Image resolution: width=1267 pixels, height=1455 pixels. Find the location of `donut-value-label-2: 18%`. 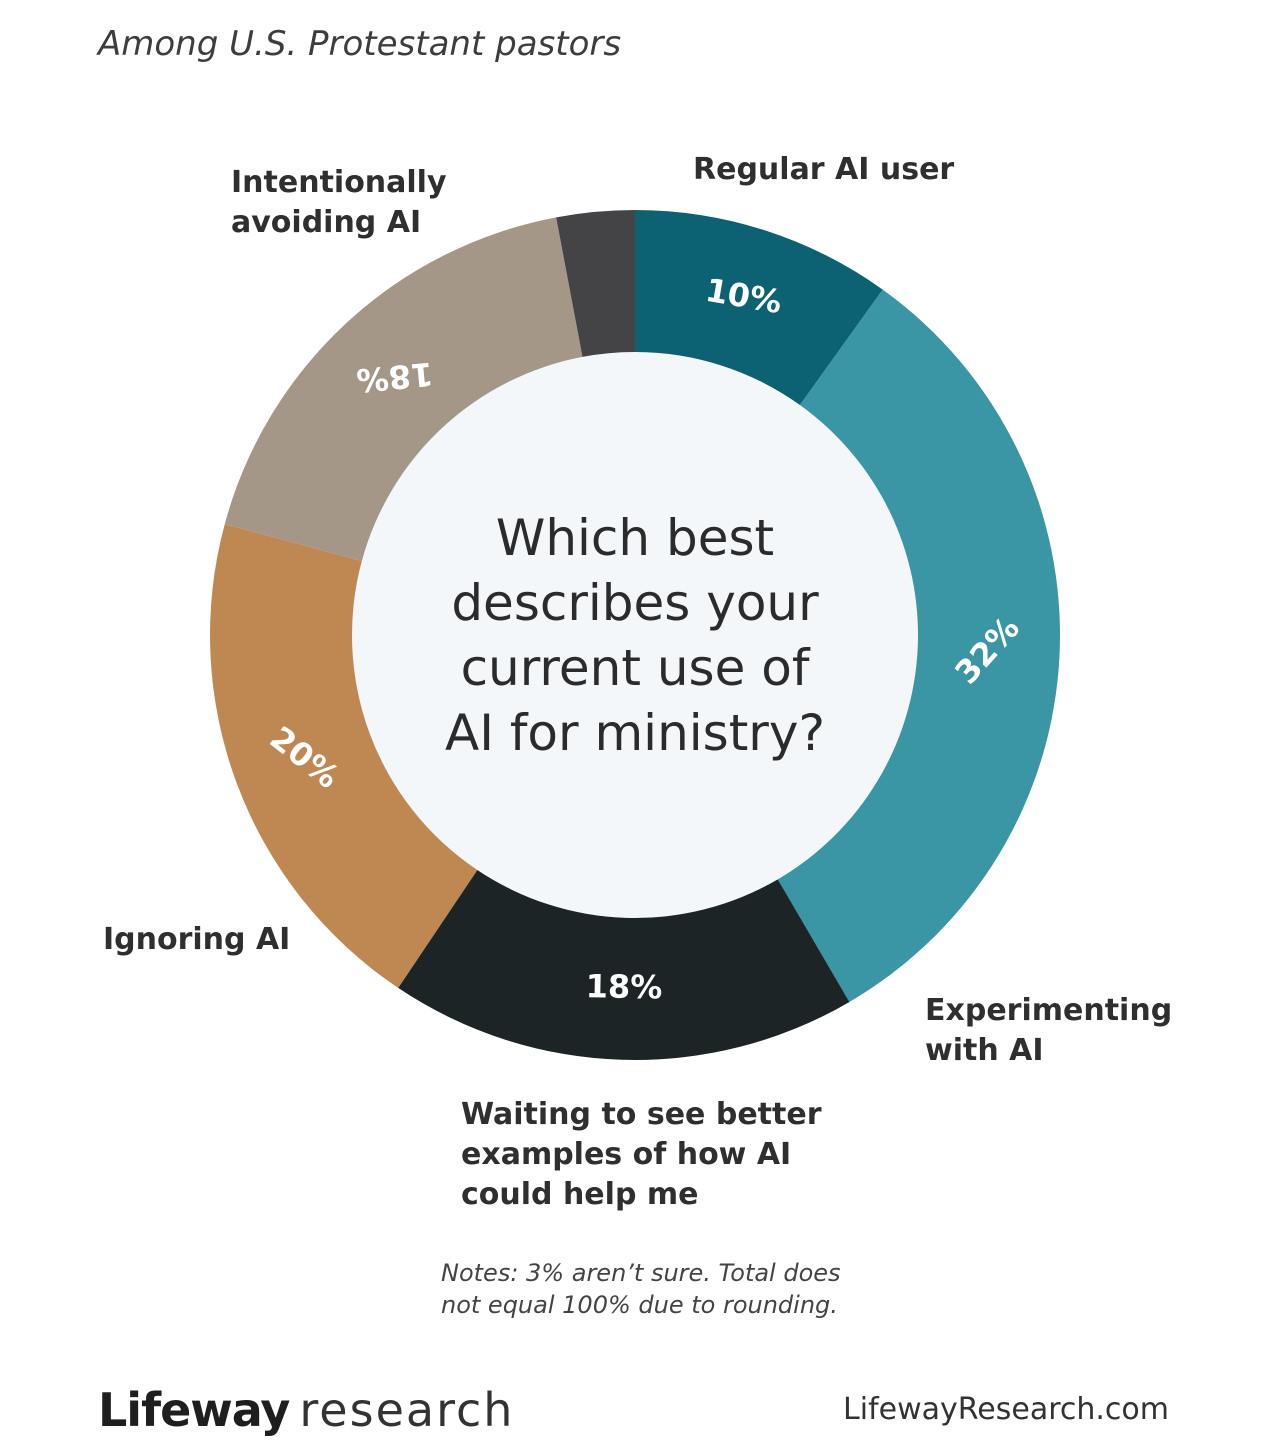

donut-value-label-2: 18% is located at coordinates (623, 986).